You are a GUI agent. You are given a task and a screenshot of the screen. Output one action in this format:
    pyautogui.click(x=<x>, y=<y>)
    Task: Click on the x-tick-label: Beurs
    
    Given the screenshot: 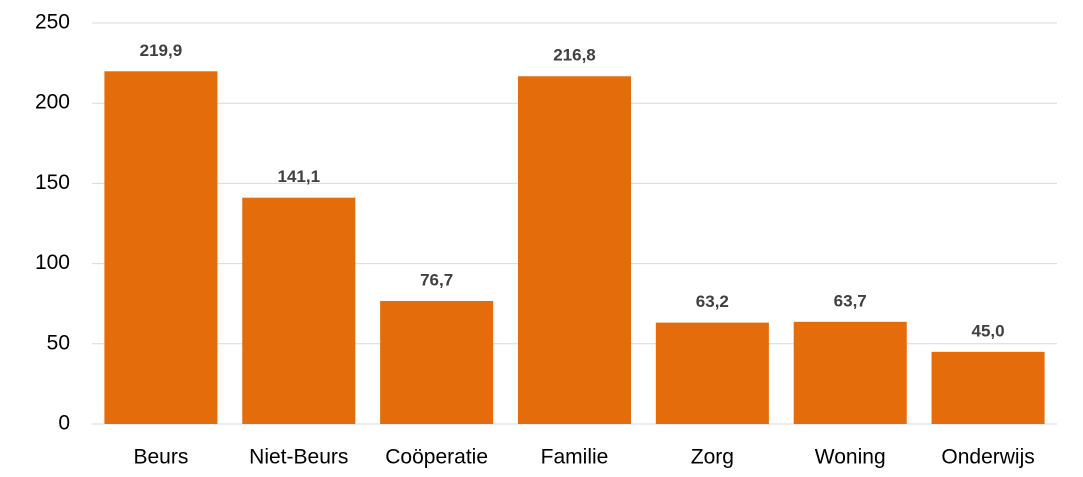 What is the action you would take?
    pyautogui.click(x=160, y=457)
    